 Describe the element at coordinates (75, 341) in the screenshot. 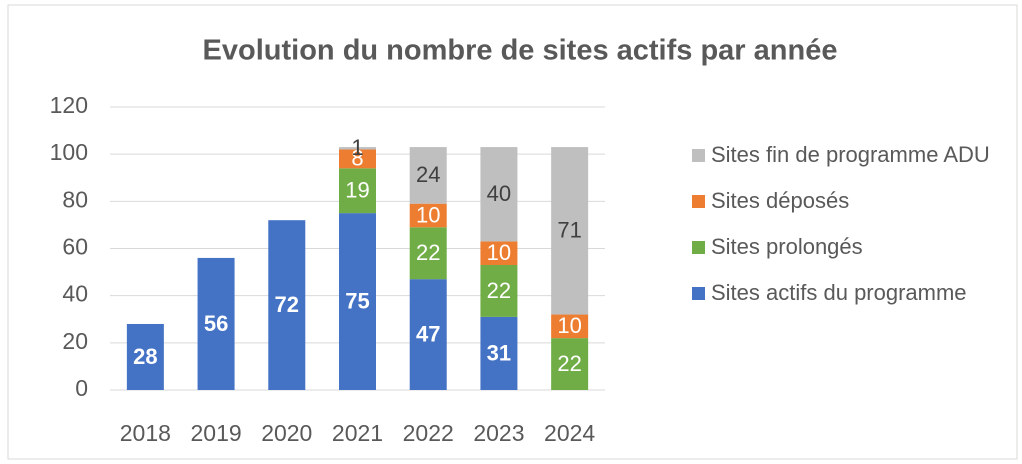

I see `y-tick-label: 20` at that location.